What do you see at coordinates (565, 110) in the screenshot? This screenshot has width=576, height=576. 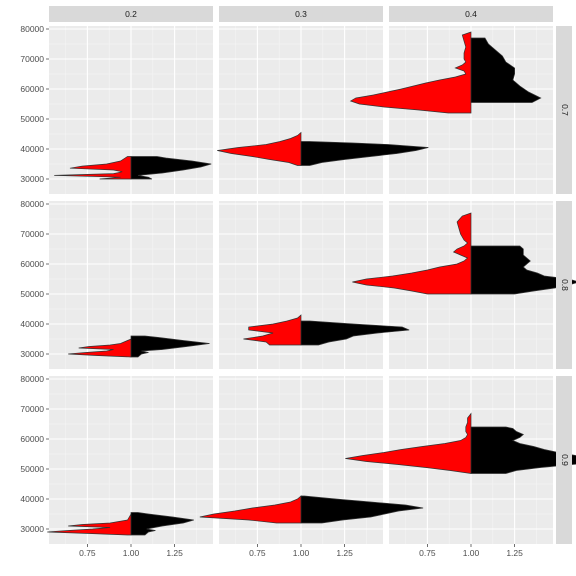 I see `facet-row-label: 0.7` at bounding box center [565, 110].